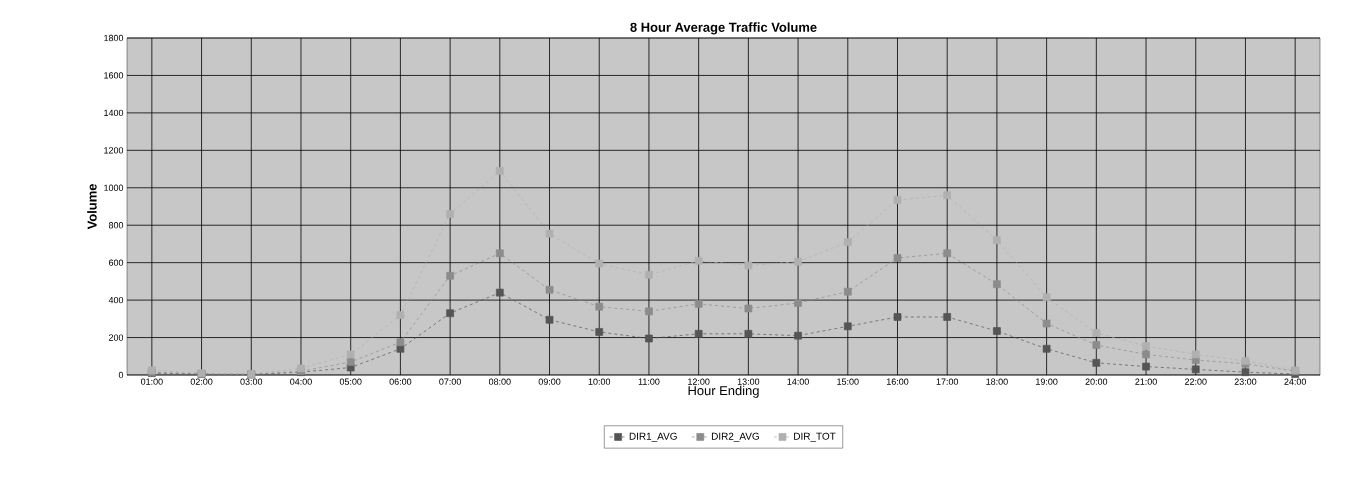 Image resolution: width=1371 pixels, height=482 pixels. I want to click on x-tick-label: 03:00, so click(251, 381).